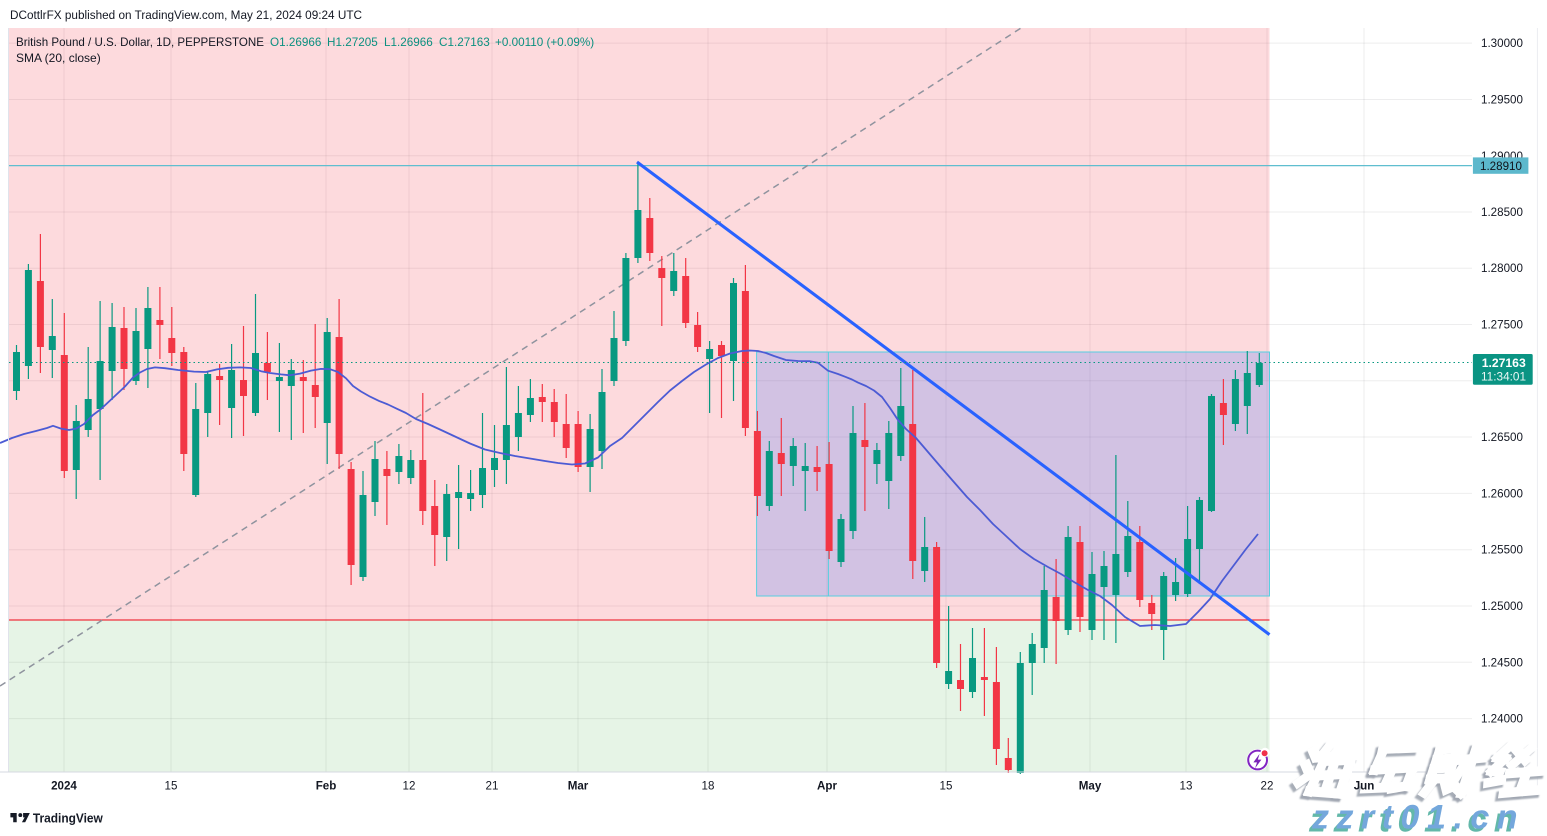 This screenshot has height=836, width=1547. What do you see at coordinates (708, 786) in the screenshot?
I see `svg-text: 18` at bounding box center [708, 786].